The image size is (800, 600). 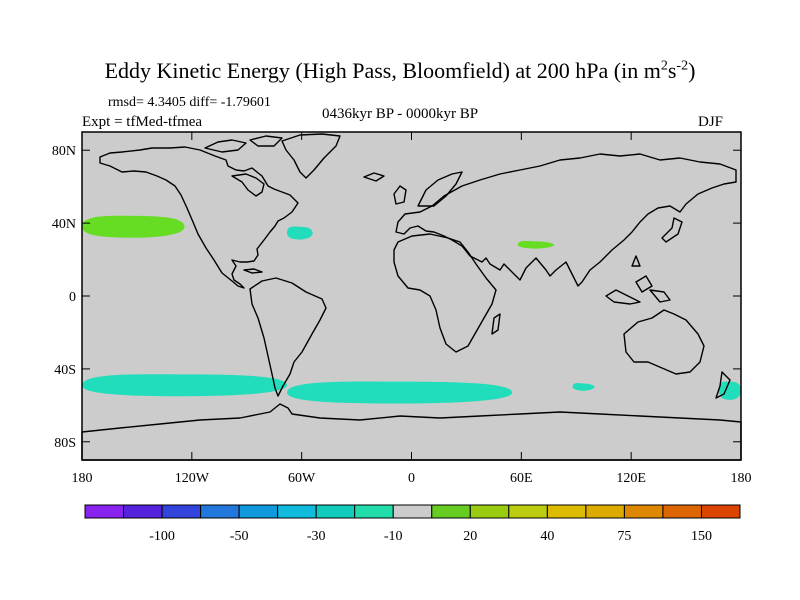 I want to click on anomaly-north-pacific, so click(x=133, y=226).